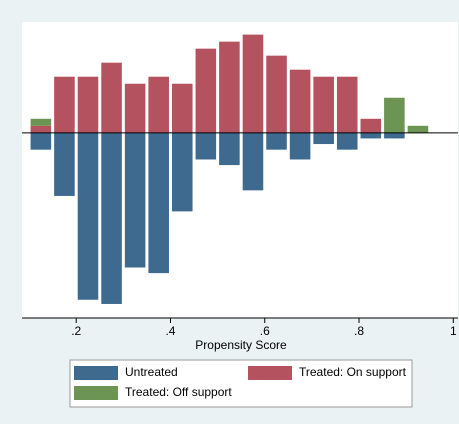  Describe the element at coordinates (241, 345) in the screenshot. I see `x-axis-label: Propensity Score` at that location.